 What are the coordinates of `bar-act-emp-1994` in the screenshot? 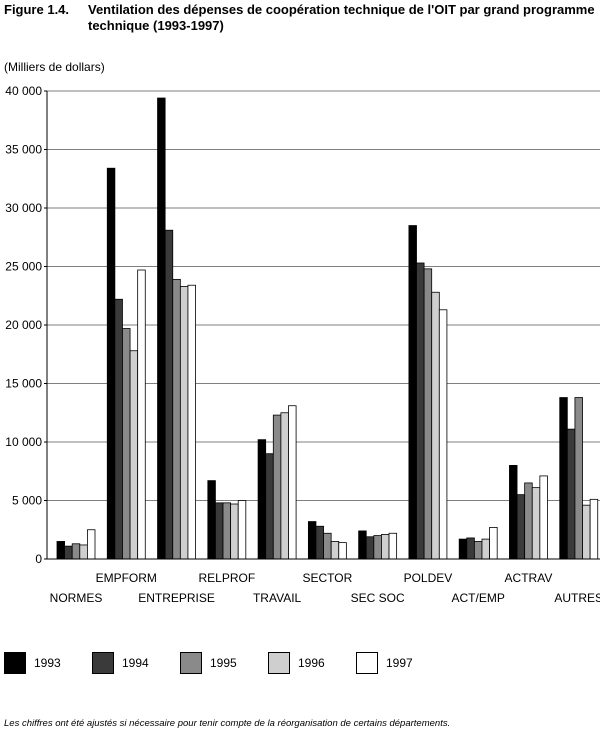 It's located at (470, 548).